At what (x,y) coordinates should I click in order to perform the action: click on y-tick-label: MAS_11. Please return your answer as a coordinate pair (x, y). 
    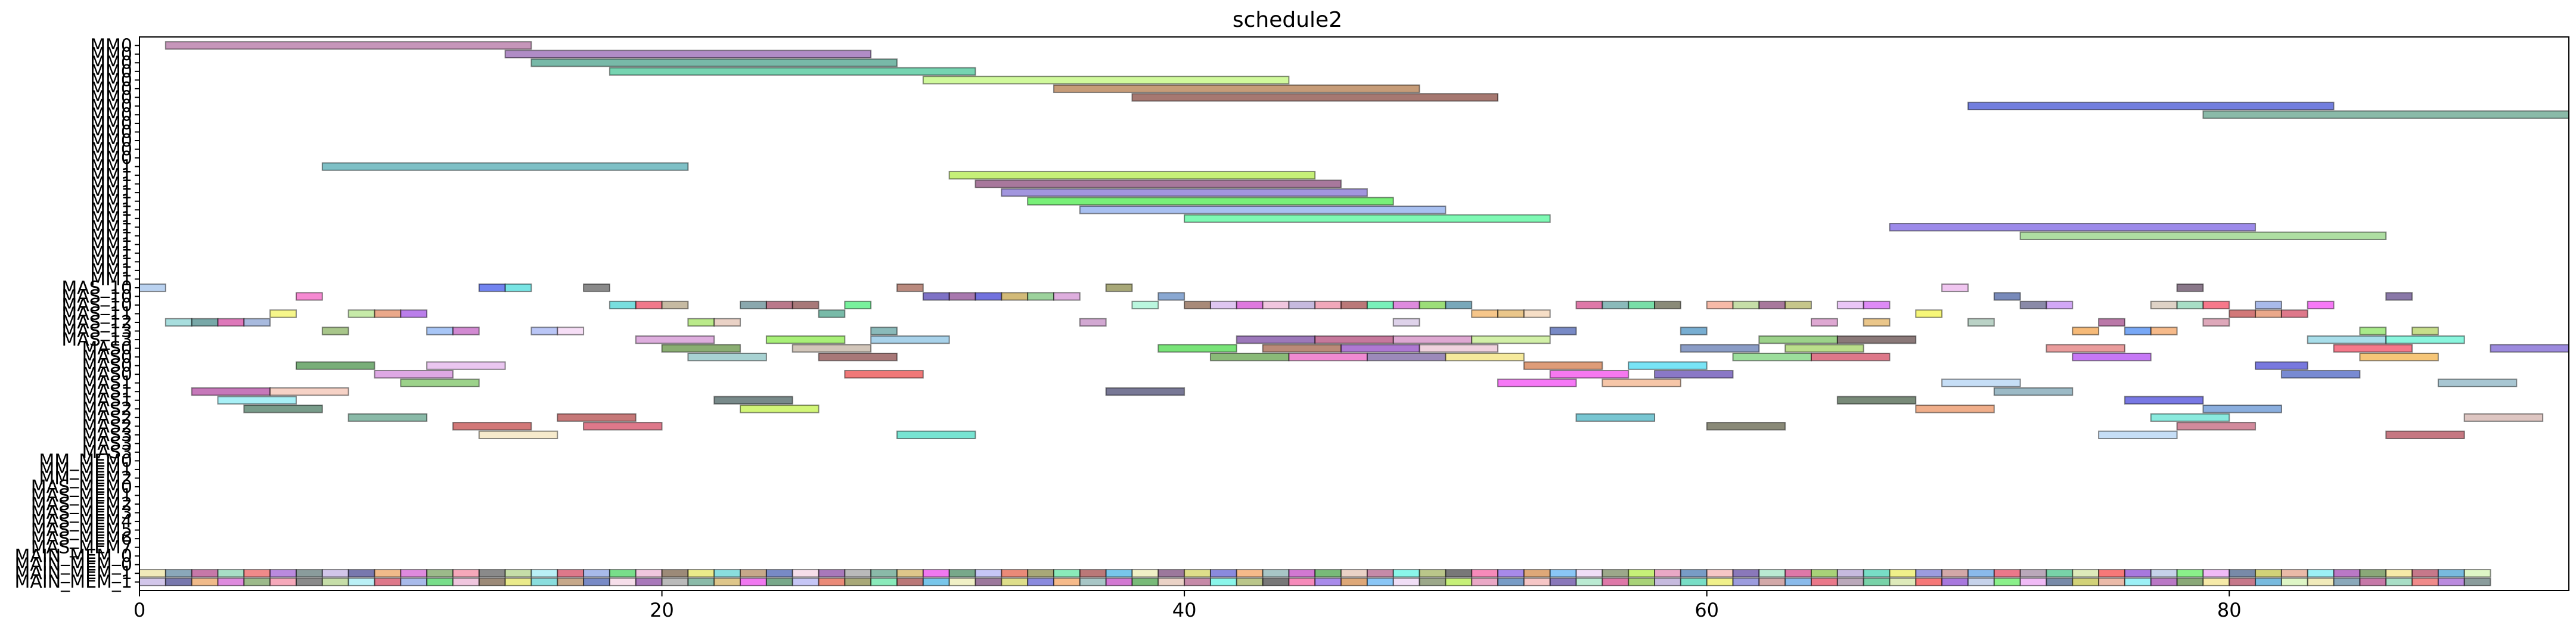
    Looking at the image, I should click on (97, 314).